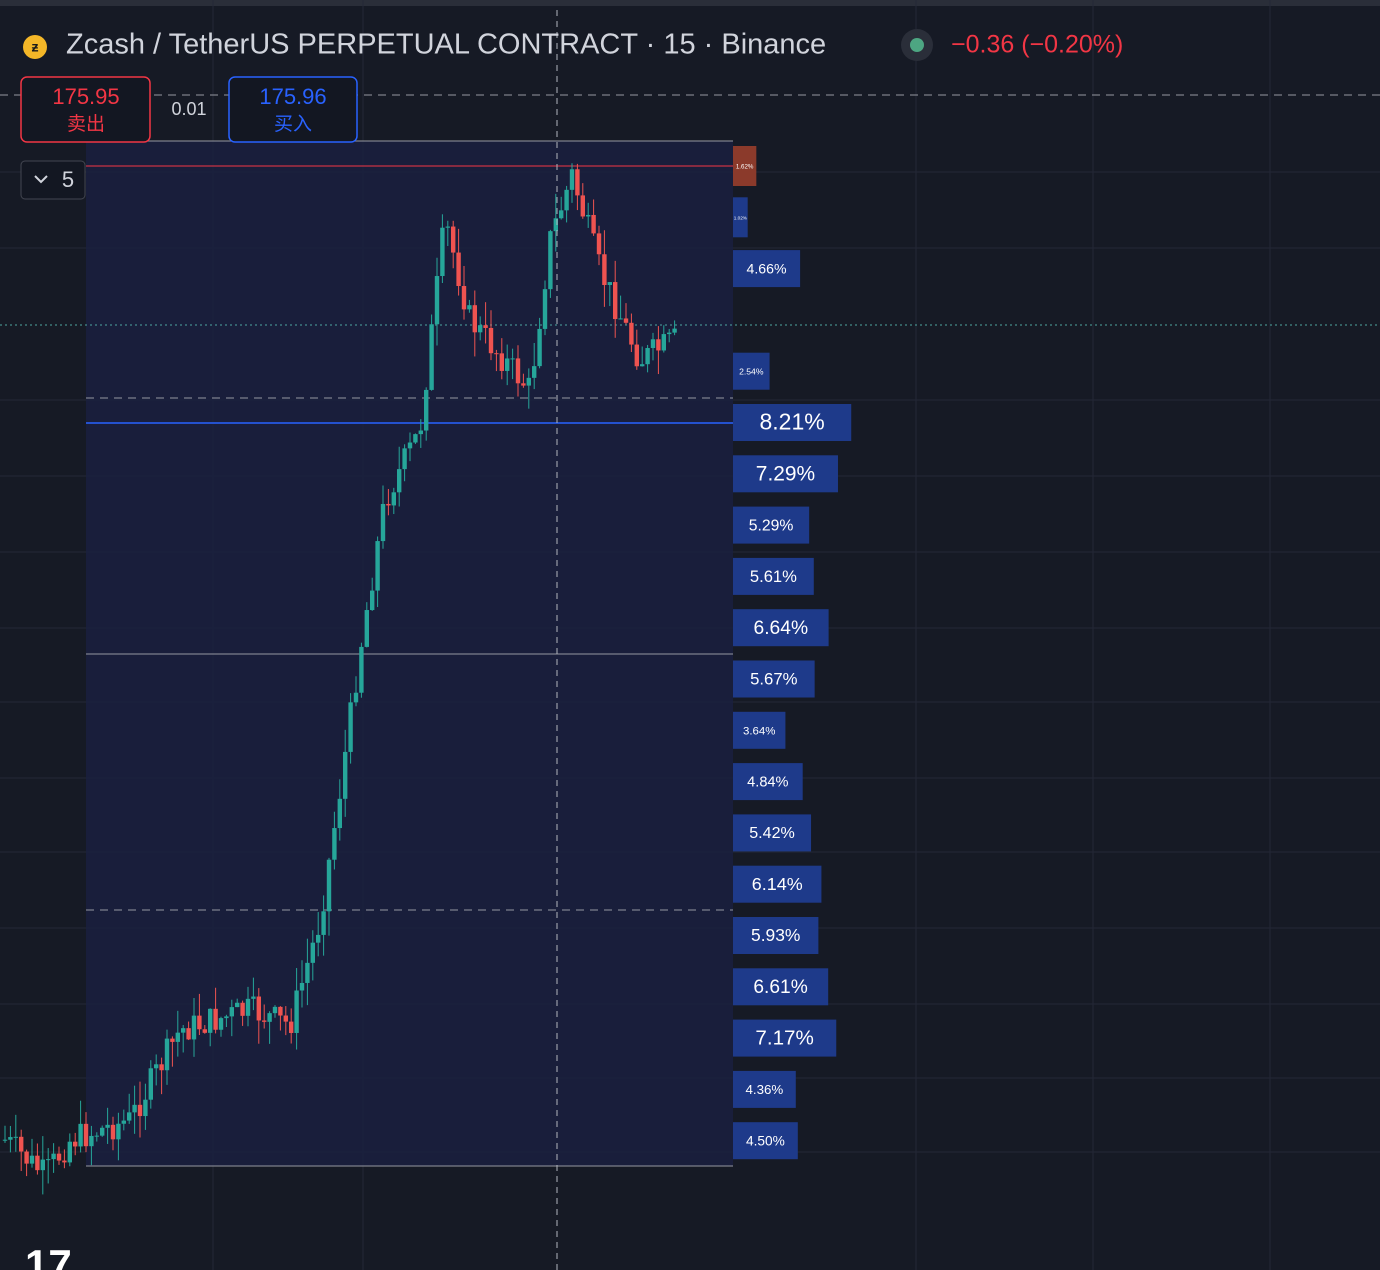  What do you see at coordinates (792, 422) in the screenshot?
I see `profile-label: 8.21%` at bounding box center [792, 422].